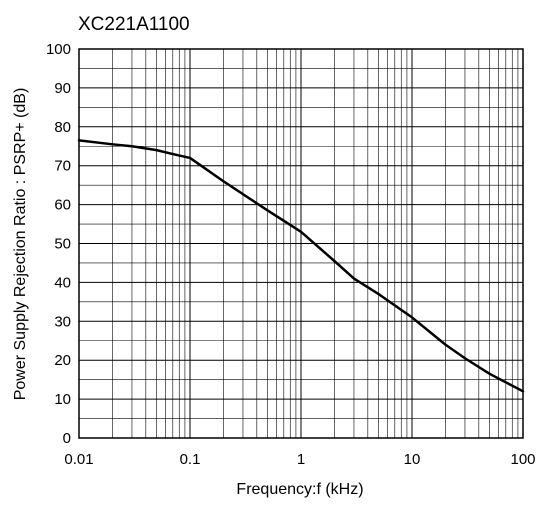 This screenshot has height=507, width=541. I want to click on x-axis-ticks: 0.01 0.1 1 10 100, so click(299, 459).